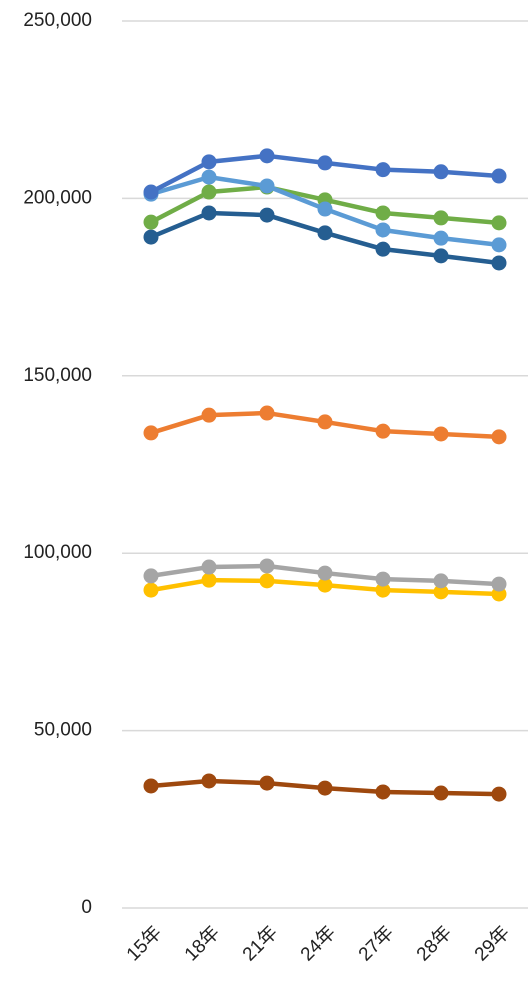 The height and width of the screenshot is (998, 528). What do you see at coordinates (63, 730) in the screenshot?
I see `y-tick-label: 50,000` at bounding box center [63, 730].